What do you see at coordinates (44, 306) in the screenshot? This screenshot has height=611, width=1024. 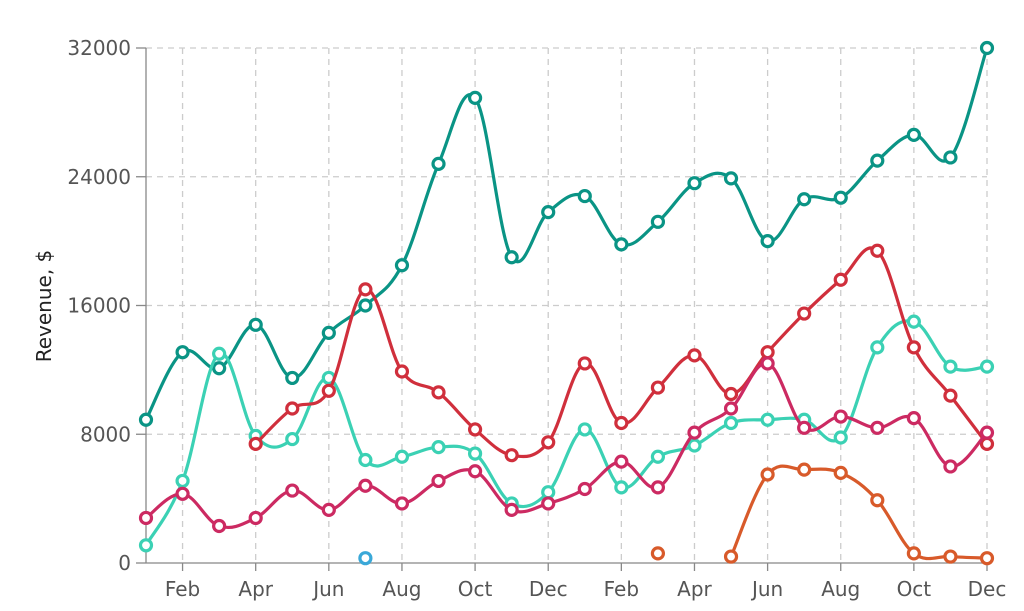 I see `y-axis-title: Revenue, $` at bounding box center [44, 306].